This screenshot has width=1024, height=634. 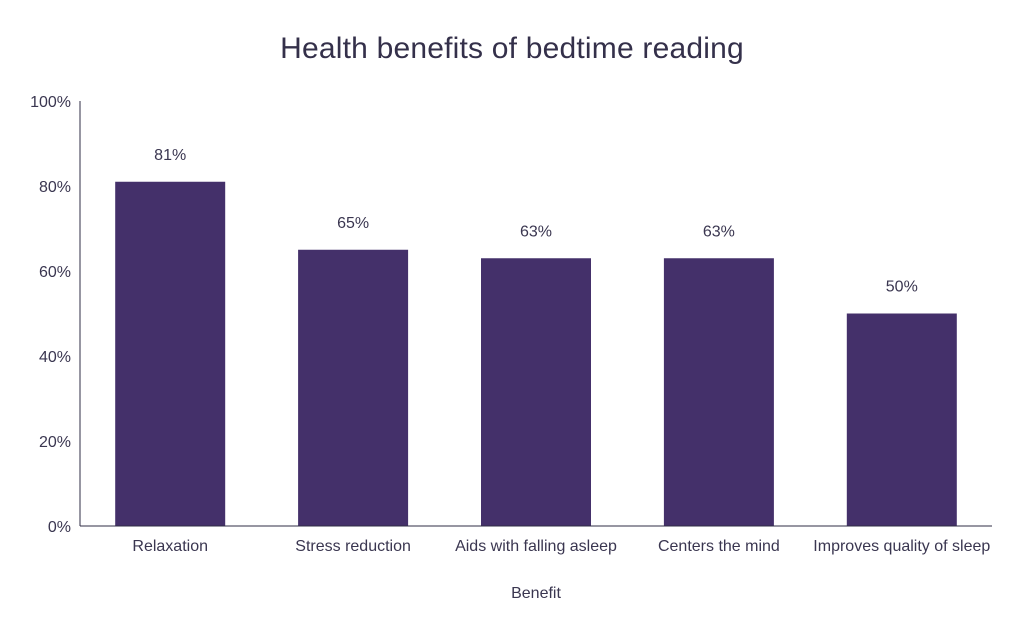 What do you see at coordinates (353, 223) in the screenshot?
I see `bar-value-label: 65%` at bounding box center [353, 223].